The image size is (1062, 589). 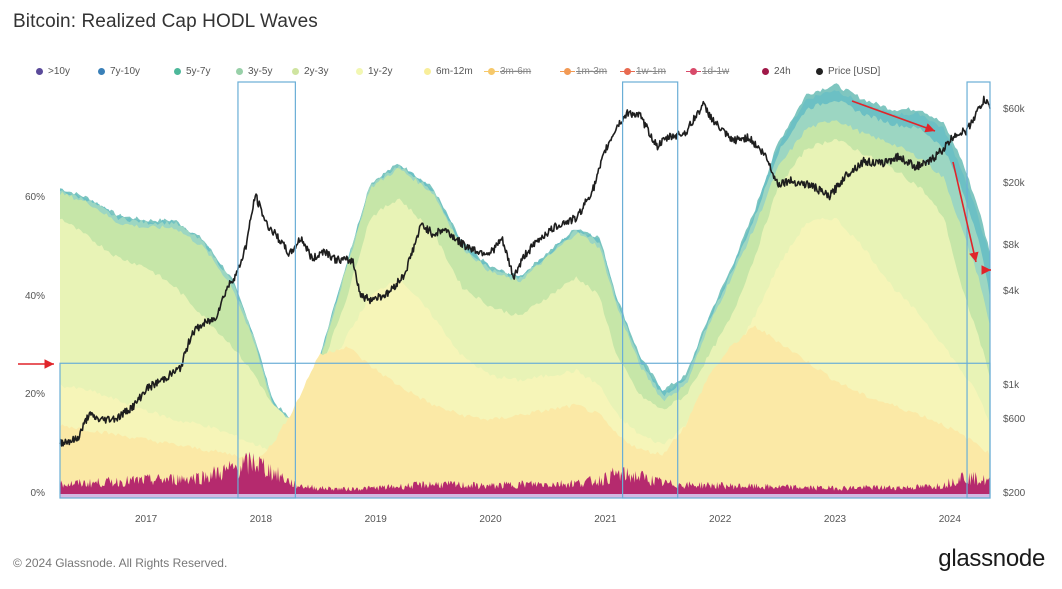 What do you see at coordinates (1014, 420) in the screenshot?
I see `y-right-tick-label: $600` at bounding box center [1014, 420].